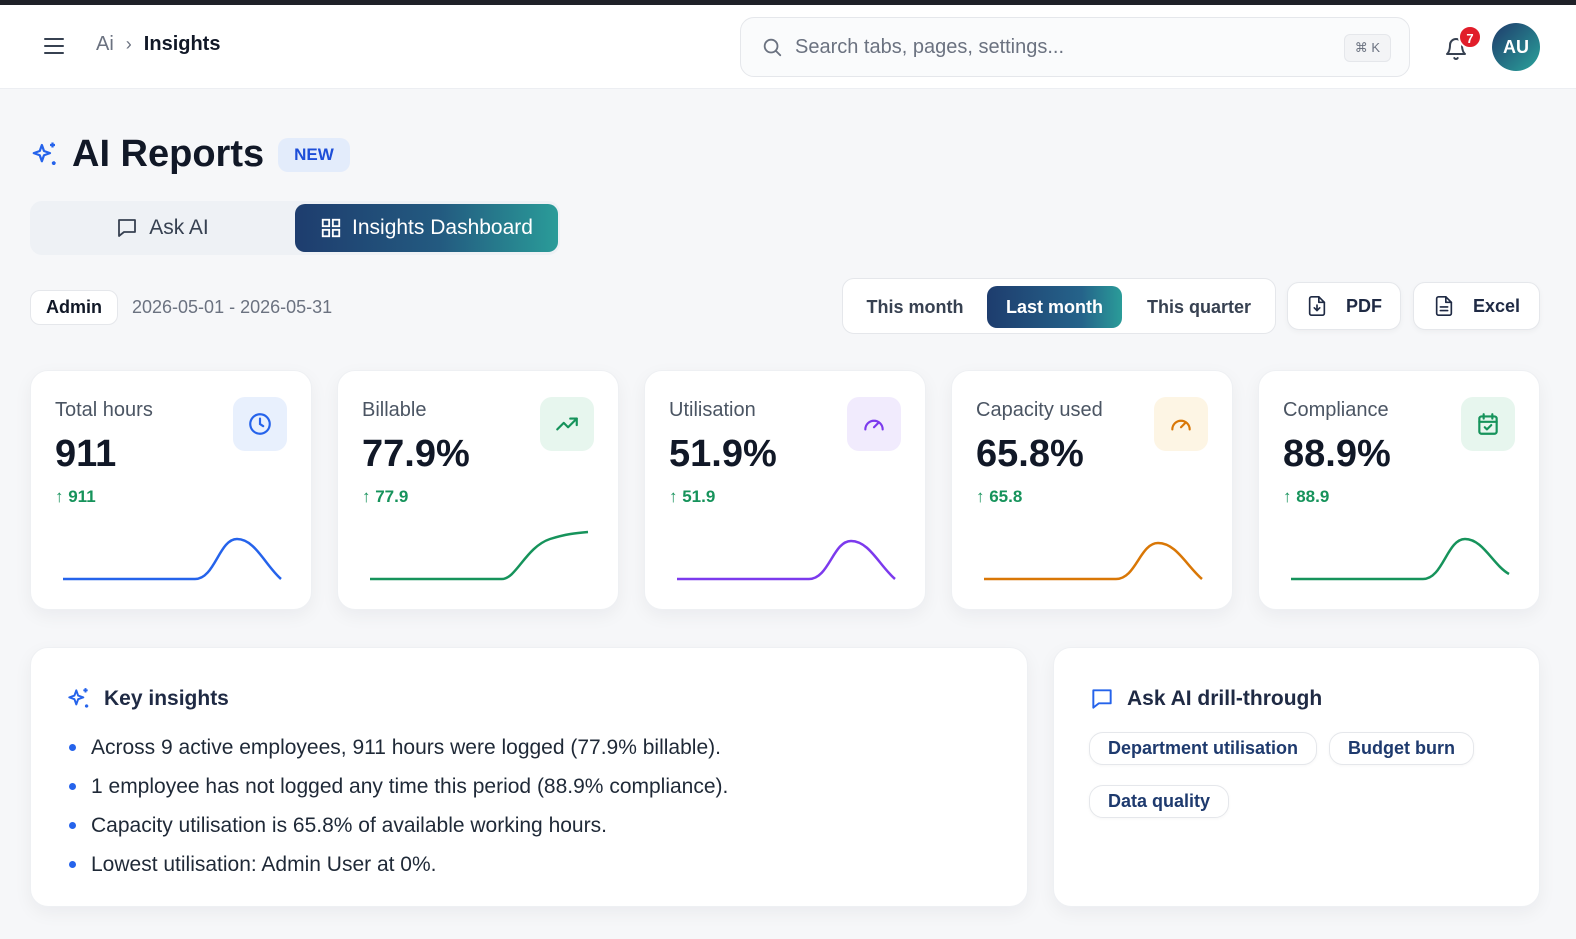  What do you see at coordinates (1488, 424) in the screenshot?
I see `calendar-check-icon` at bounding box center [1488, 424].